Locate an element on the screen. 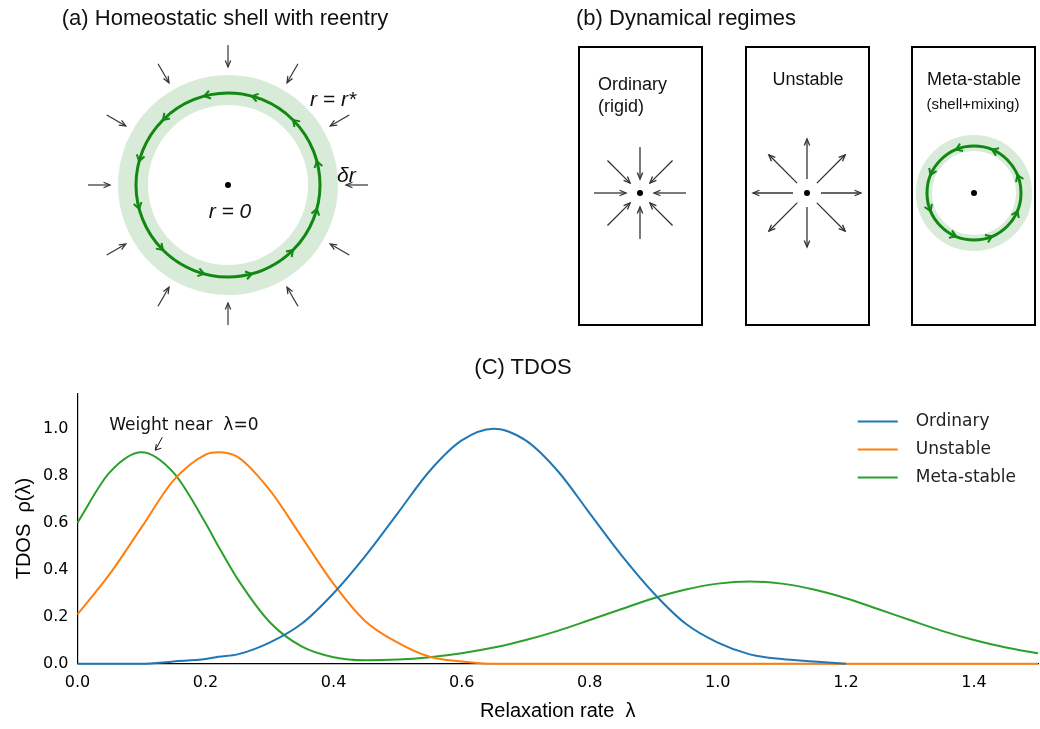 The height and width of the screenshot is (729, 1040). text: (shell+mixing) is located at coordinates (973, 103).